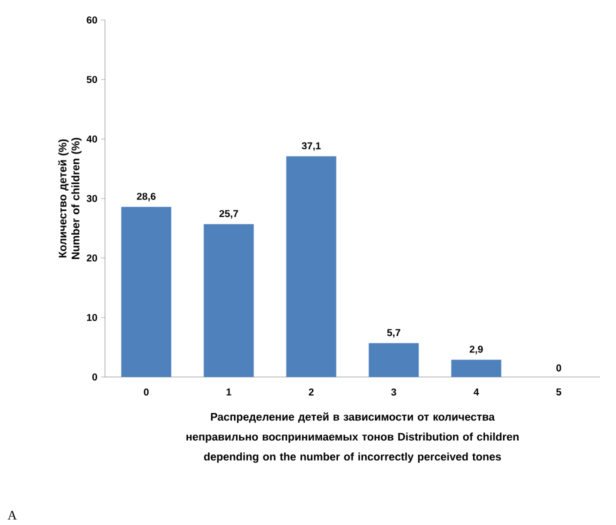  Describe the element at coordinates (476, 392) in the screenshot. I see `x-tick-label: 4` at that location.